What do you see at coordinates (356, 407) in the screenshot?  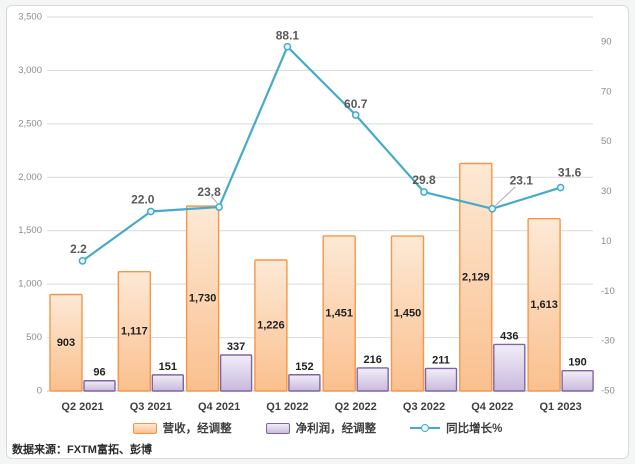 I see `x-axis-label: Q2 2022` at bounding box center [356, 407].